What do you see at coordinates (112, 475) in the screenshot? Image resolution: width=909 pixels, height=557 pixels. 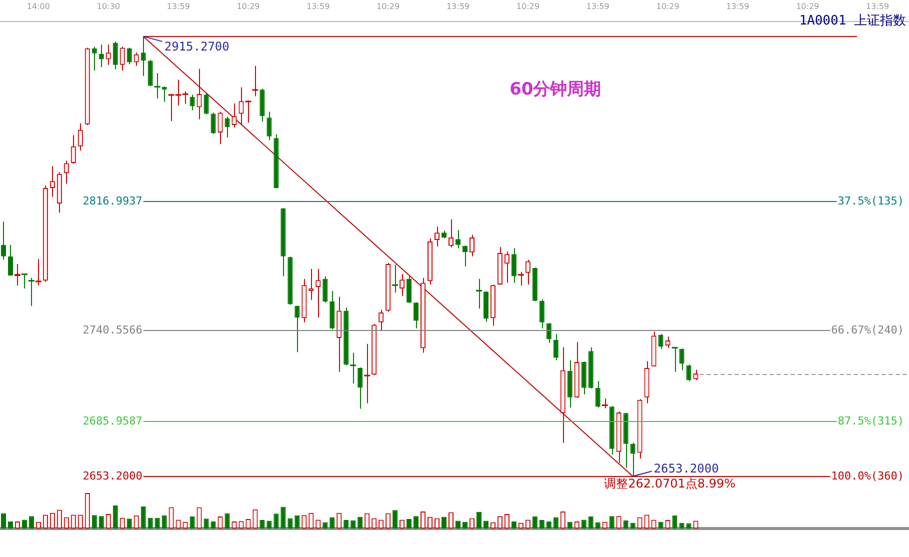 I see `ref-line-label: 2653.2000` at bounding box center [112, 475].